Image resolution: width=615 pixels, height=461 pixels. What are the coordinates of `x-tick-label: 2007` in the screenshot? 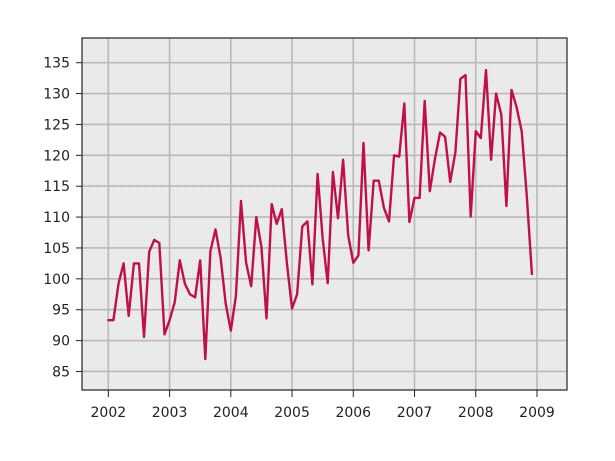 It's located at (415, 413).